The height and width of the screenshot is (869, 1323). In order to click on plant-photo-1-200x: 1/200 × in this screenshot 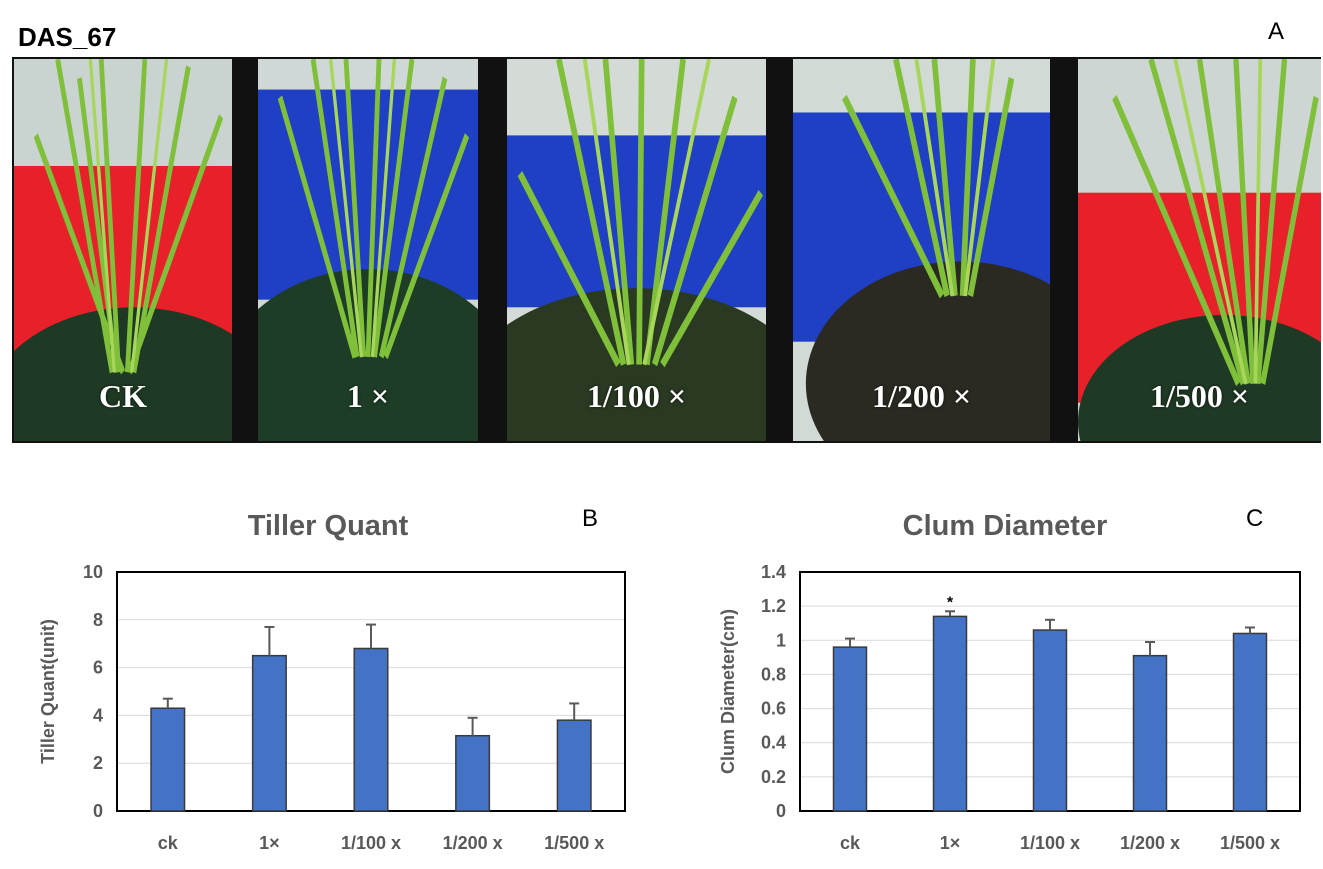, I will do `click(921, 250)`.